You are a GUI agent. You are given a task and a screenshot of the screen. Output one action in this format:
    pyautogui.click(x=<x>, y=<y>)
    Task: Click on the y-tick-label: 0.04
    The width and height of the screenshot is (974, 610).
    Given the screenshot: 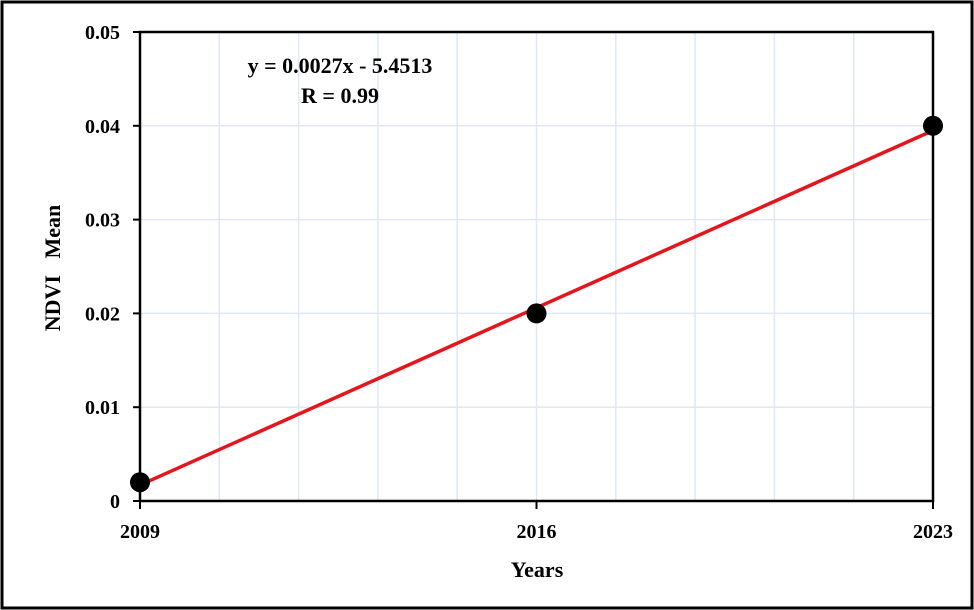 What is the action you would take?
    pyautogui.click(x=102, y=127)
    